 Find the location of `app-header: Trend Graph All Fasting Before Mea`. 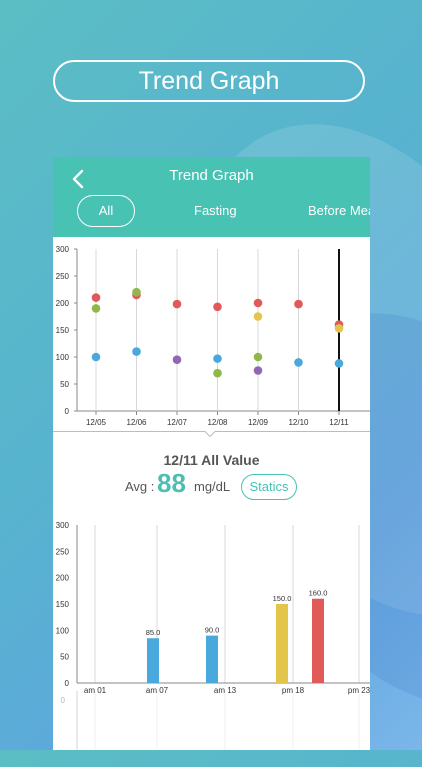

app-header: Trend Graph All Fasting Before Mea is located at coordinates (211, 197).